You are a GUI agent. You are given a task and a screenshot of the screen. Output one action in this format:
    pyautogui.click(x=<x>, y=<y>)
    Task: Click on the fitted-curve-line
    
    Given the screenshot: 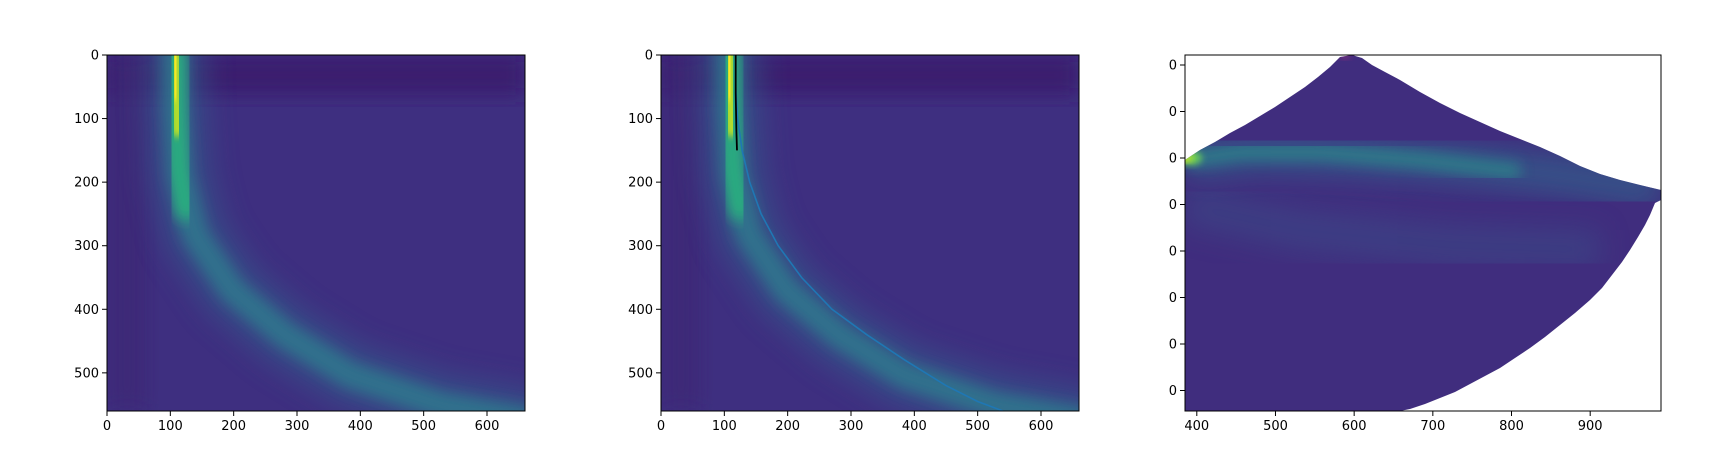 What is the action you would take?
    pyautogui.click(x=869, y=233)
    